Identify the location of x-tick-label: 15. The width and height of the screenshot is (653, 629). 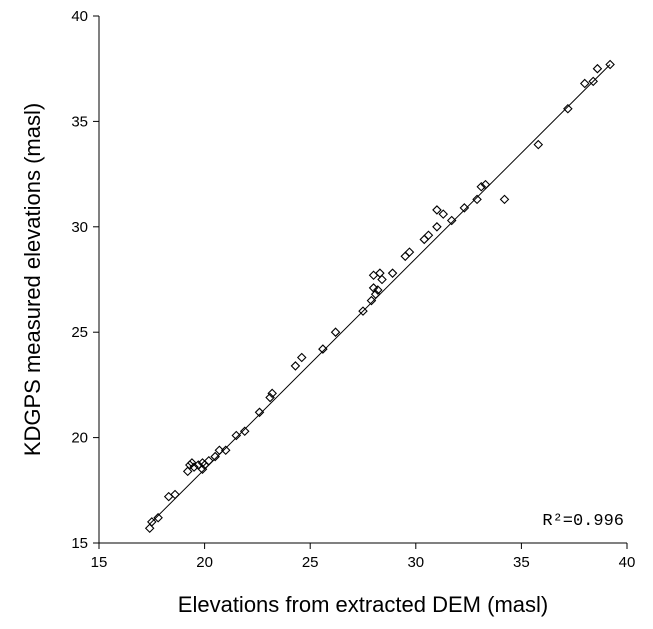
(99, 562).